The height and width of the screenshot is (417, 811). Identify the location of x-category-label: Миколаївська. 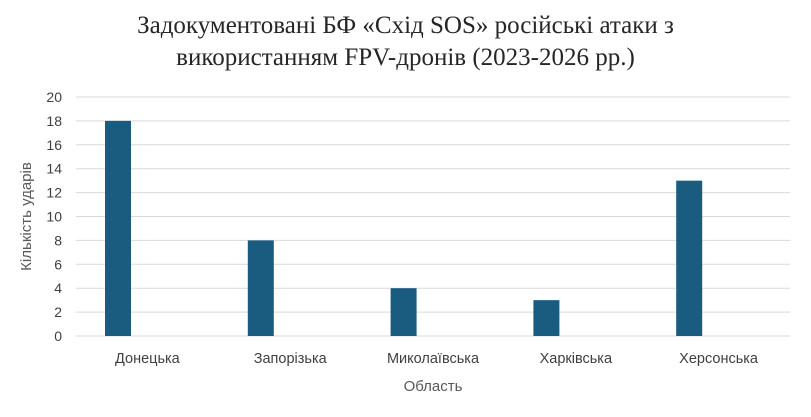
(433, 359).